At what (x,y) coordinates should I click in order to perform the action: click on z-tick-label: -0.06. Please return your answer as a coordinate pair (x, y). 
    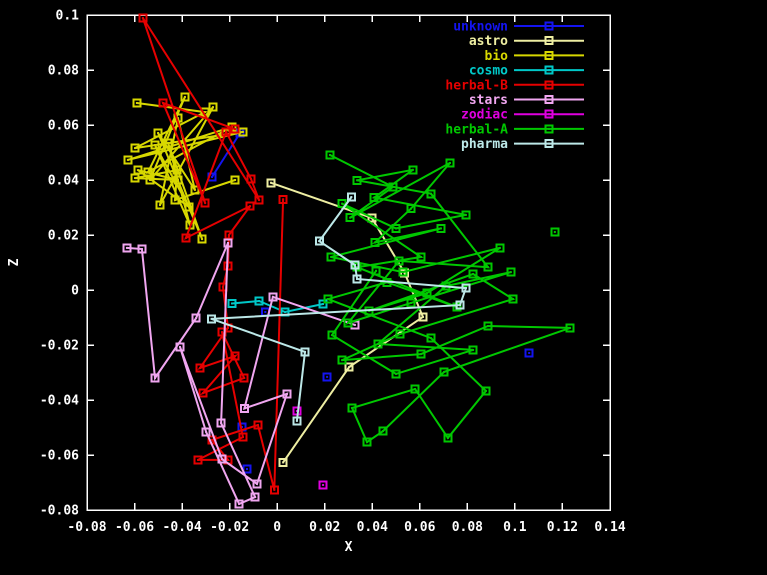
    Looking at the image, I should click on (59, 456).